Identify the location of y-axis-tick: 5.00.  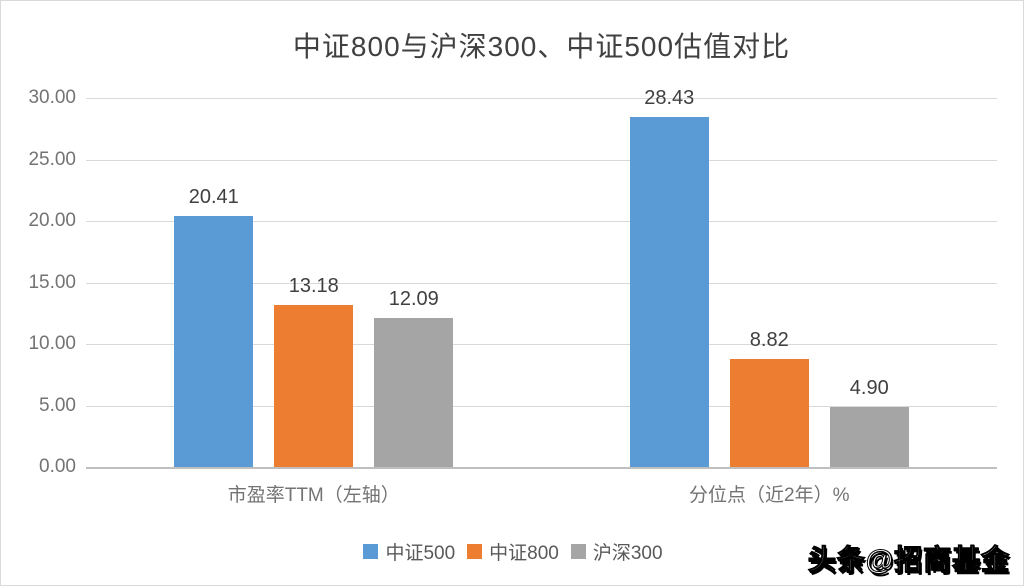
(57, 405).